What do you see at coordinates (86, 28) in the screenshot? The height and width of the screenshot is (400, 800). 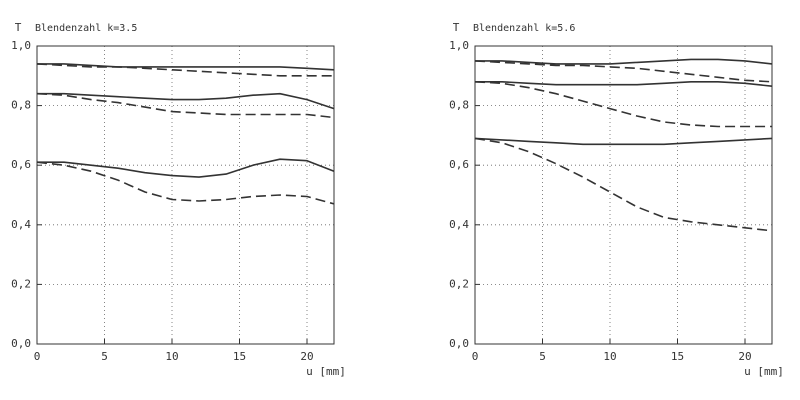 I see `chart-title: Blendenzahl k=3.5` at bounding box center [86, 28].